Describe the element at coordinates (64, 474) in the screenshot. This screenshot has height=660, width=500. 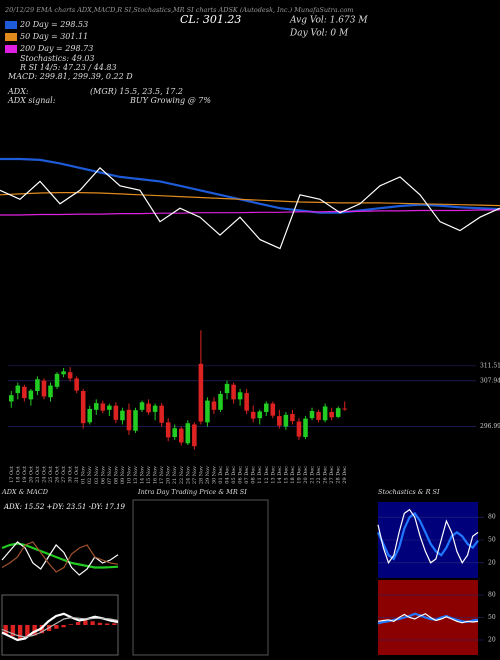
I see `x-tick-label: 27 Oct` at that location.